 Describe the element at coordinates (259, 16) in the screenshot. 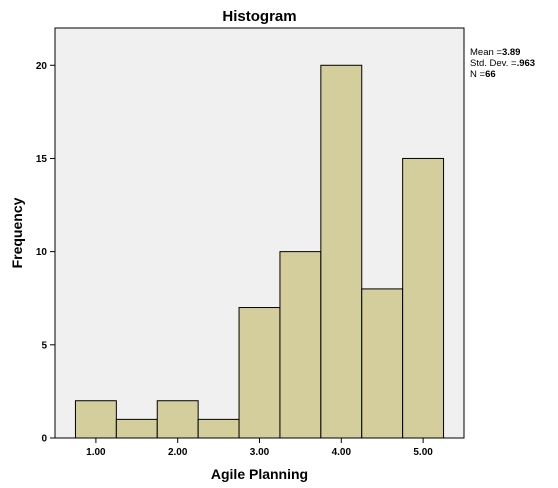

I see `chart-title: Histogram` at that location.